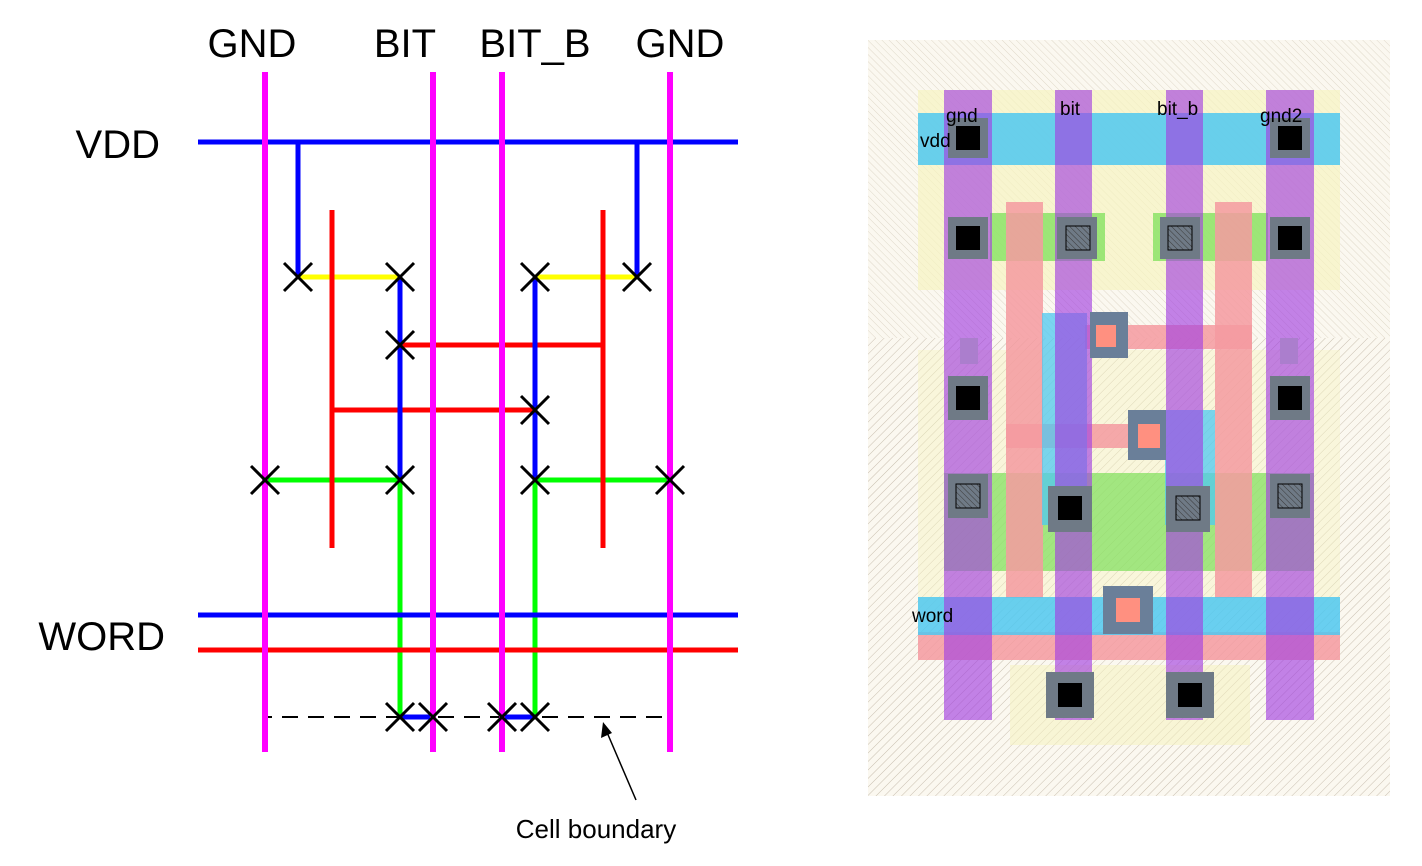 The width and height of the screenshot is (1422, 866). I want to click on label-vdd: VDD, so click(118, 145).